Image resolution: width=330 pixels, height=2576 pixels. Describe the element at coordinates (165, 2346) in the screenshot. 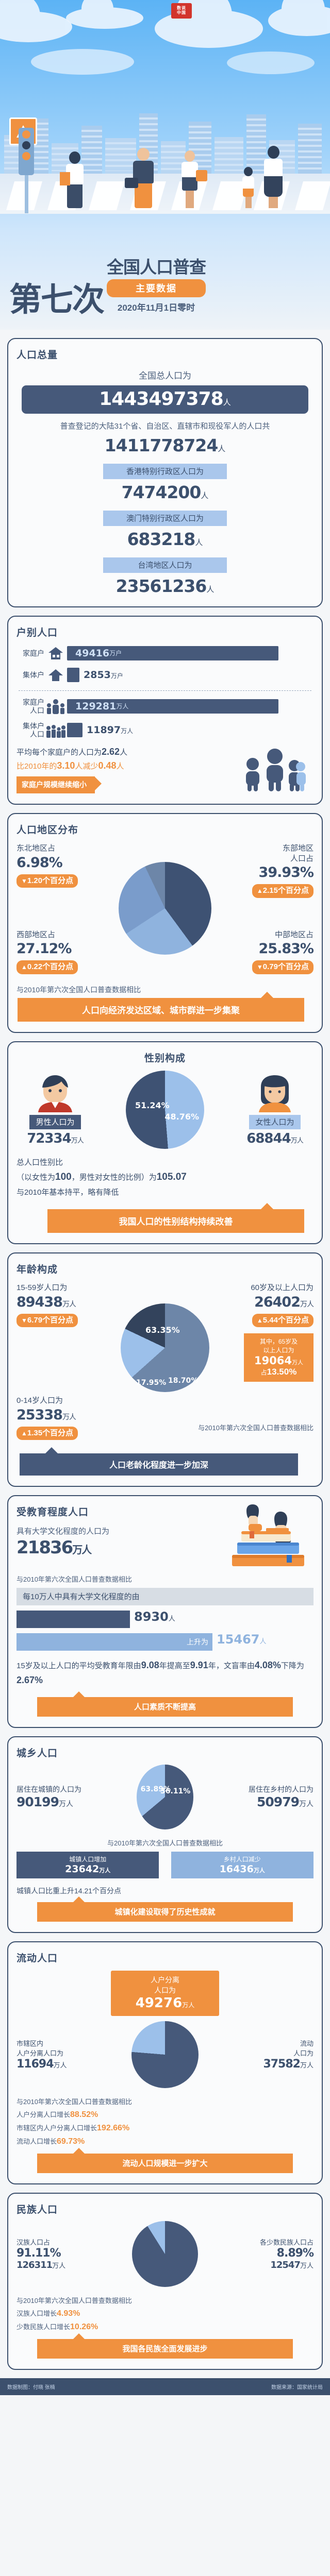

I see `ethnic-tagline: 我国各民族全面发展进步` at that location.